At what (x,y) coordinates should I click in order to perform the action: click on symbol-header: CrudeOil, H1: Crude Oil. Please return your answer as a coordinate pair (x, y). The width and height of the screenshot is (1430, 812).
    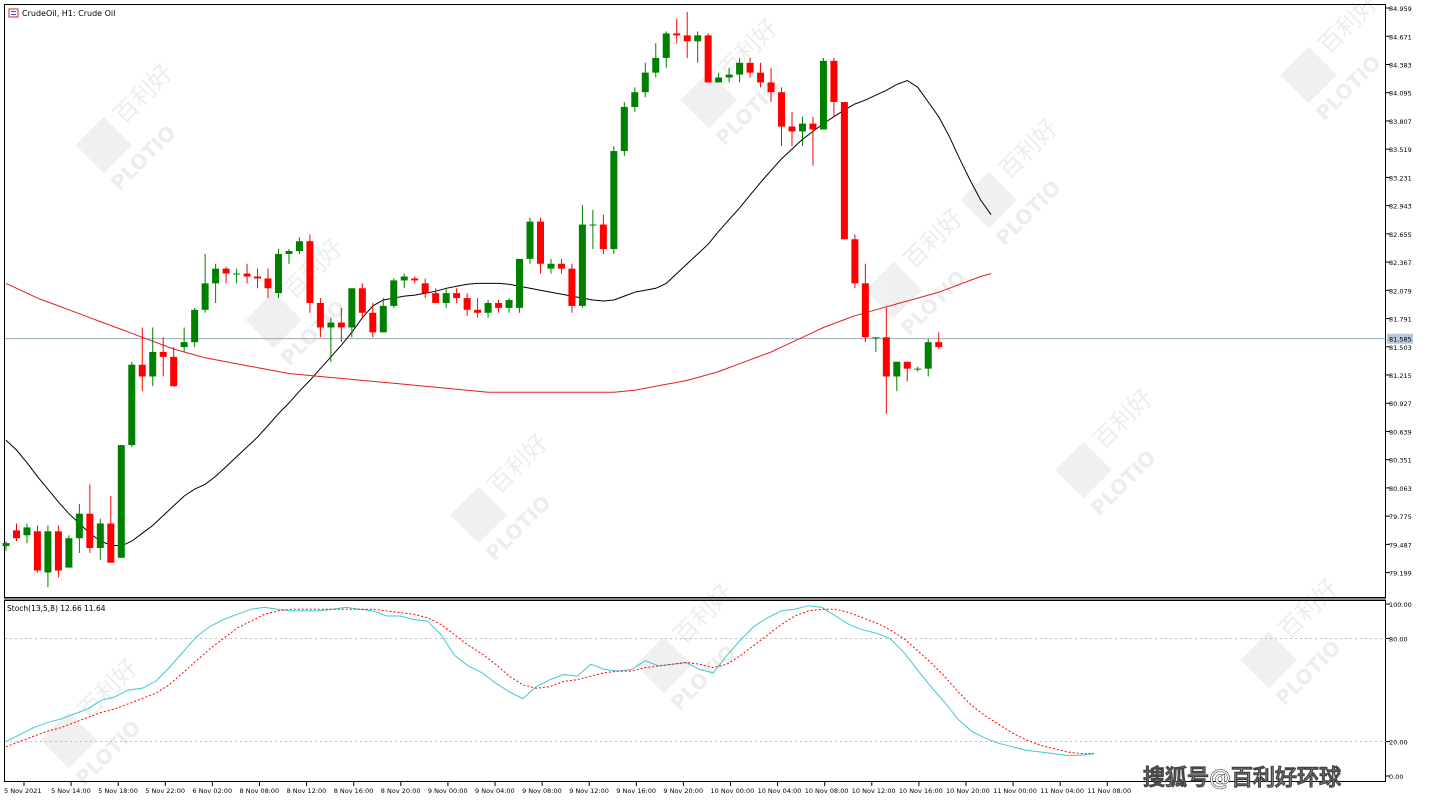
    Looking at the image, I should click on (61, 13).